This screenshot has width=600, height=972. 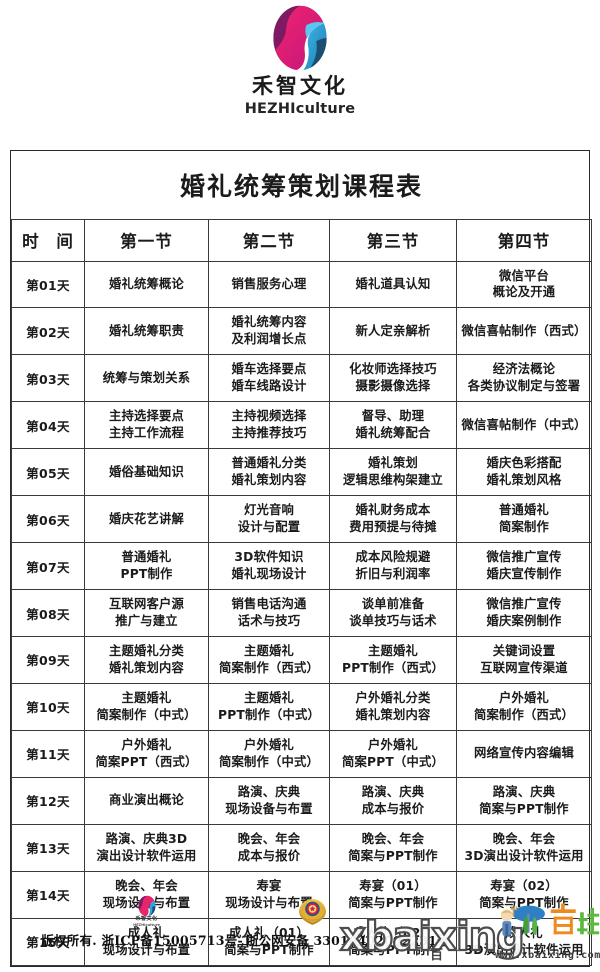 I want to click on lesson-line: 商业演出概论, so click(x=146, y=800).